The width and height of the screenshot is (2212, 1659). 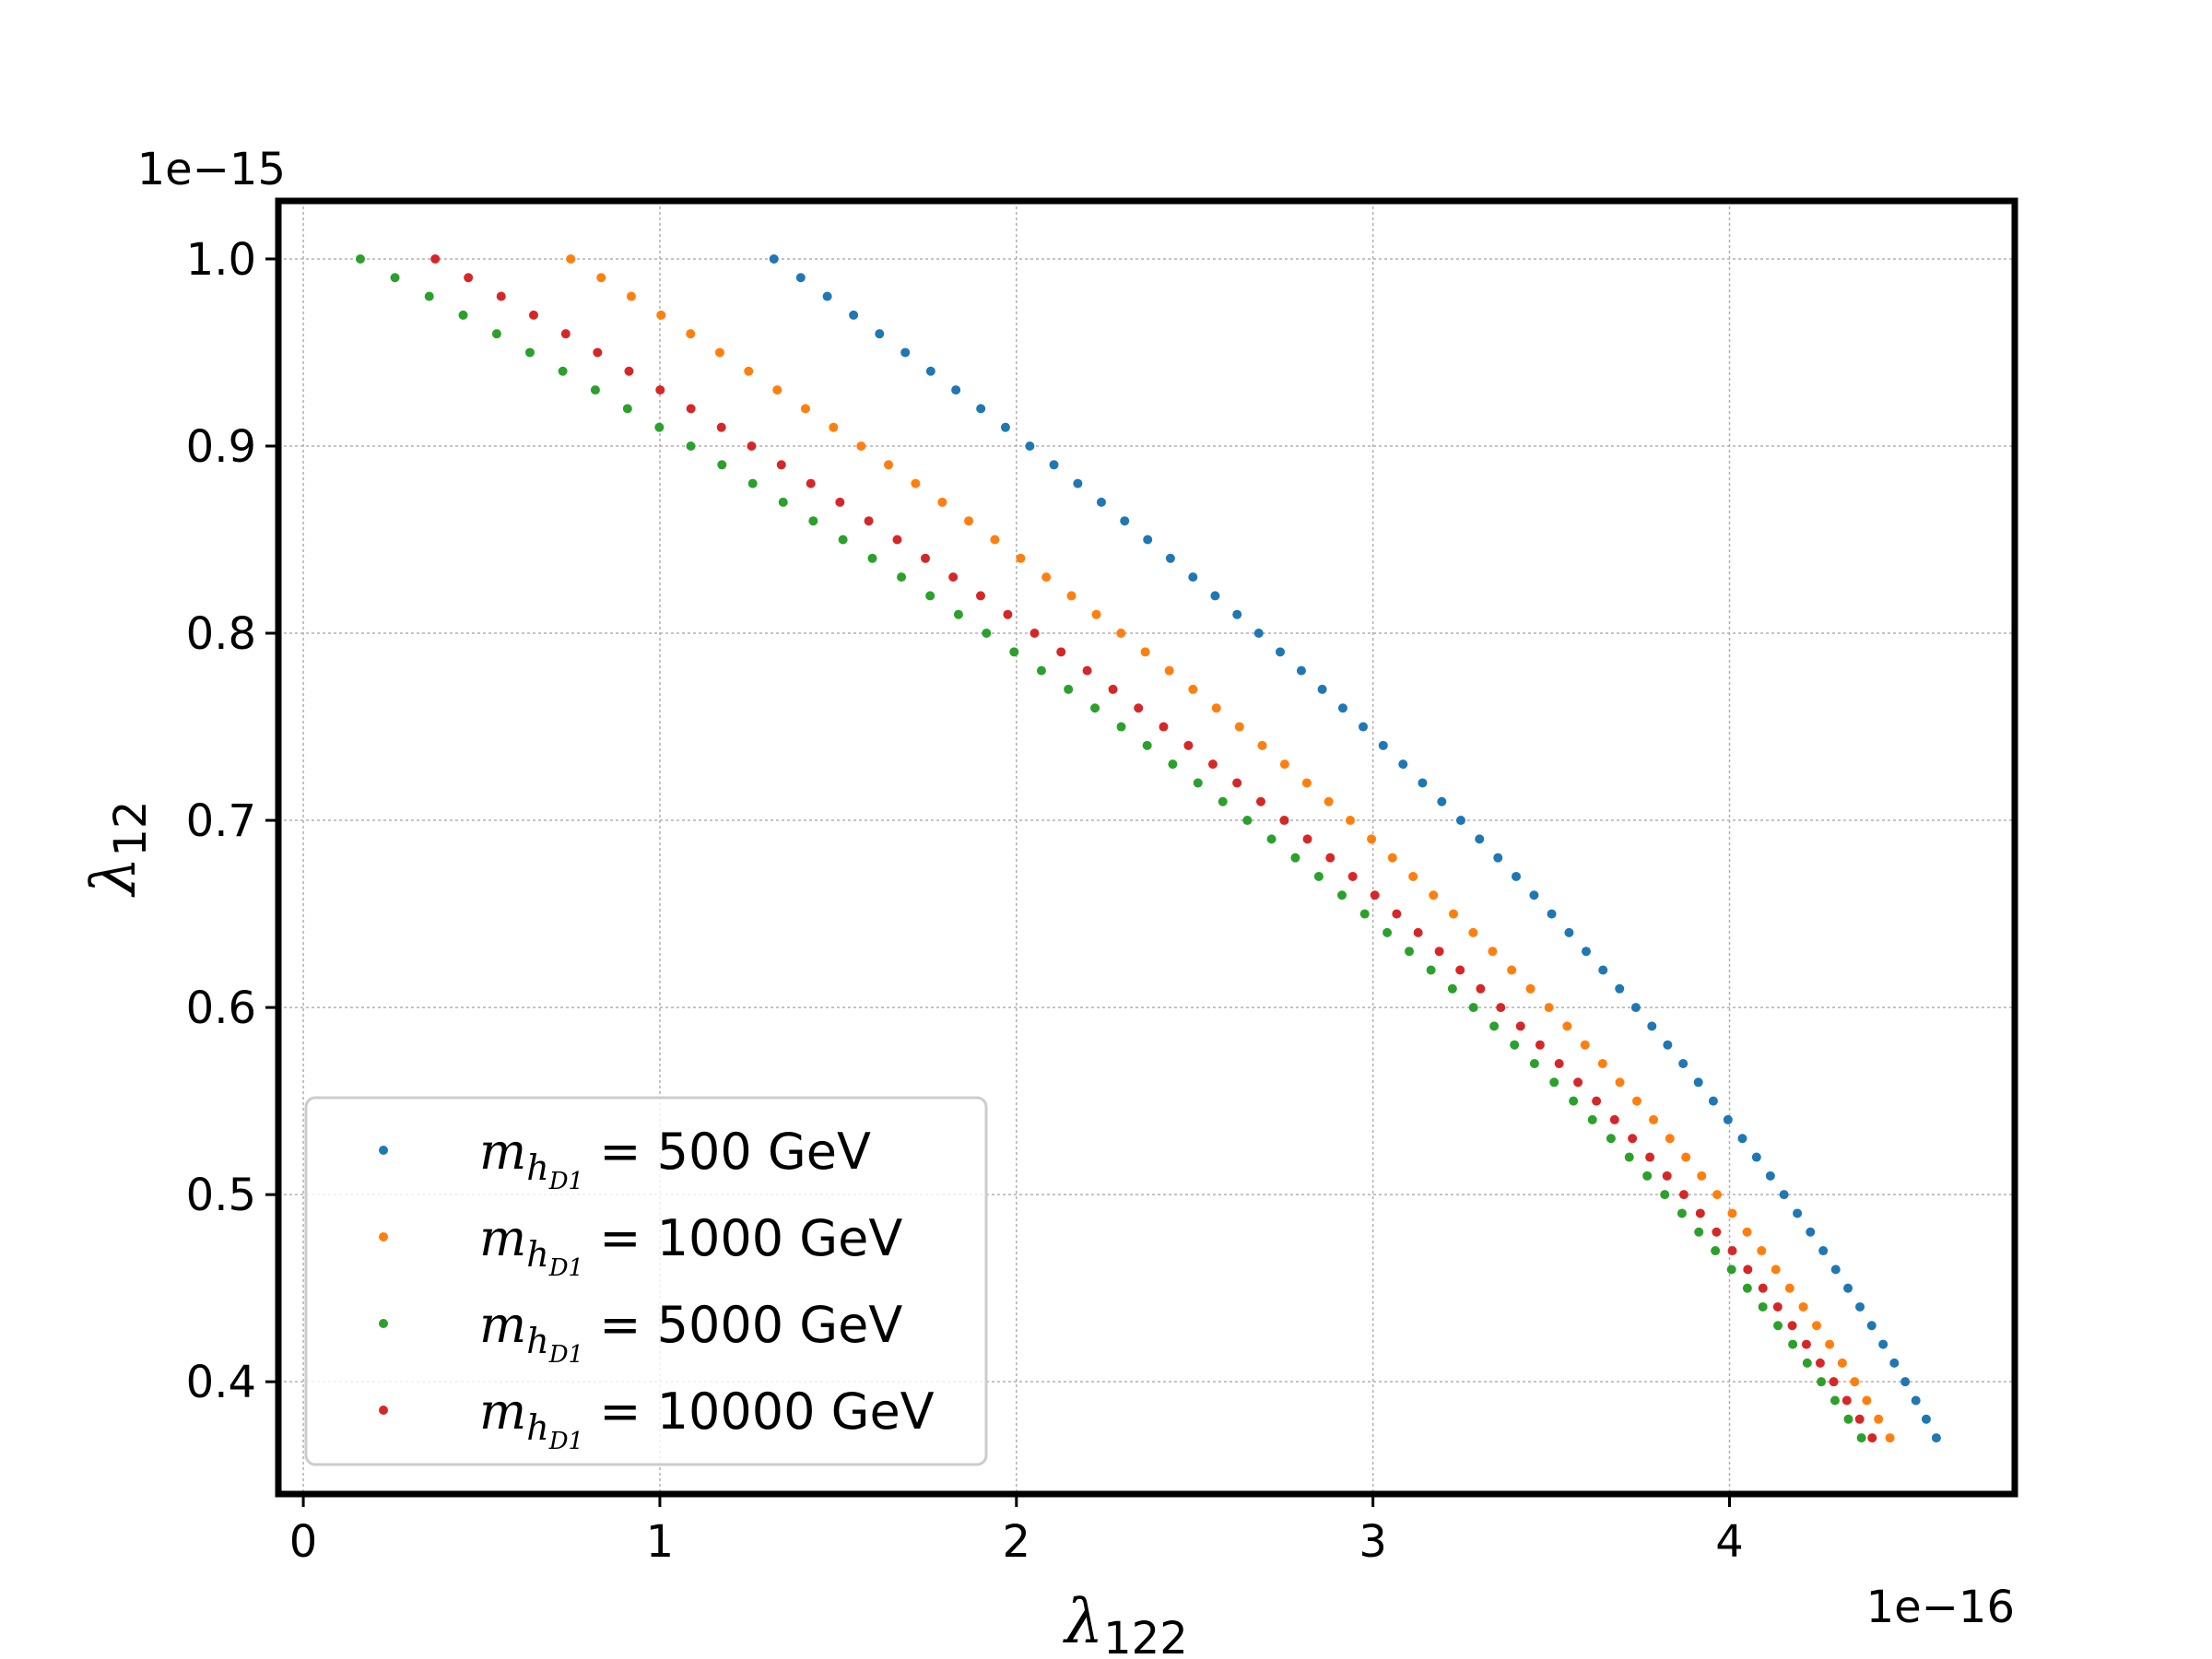 What do you see at coordinates (383, 1410) in the screenshot?
I see `legend-marker` at bounding box center [383, 1410].